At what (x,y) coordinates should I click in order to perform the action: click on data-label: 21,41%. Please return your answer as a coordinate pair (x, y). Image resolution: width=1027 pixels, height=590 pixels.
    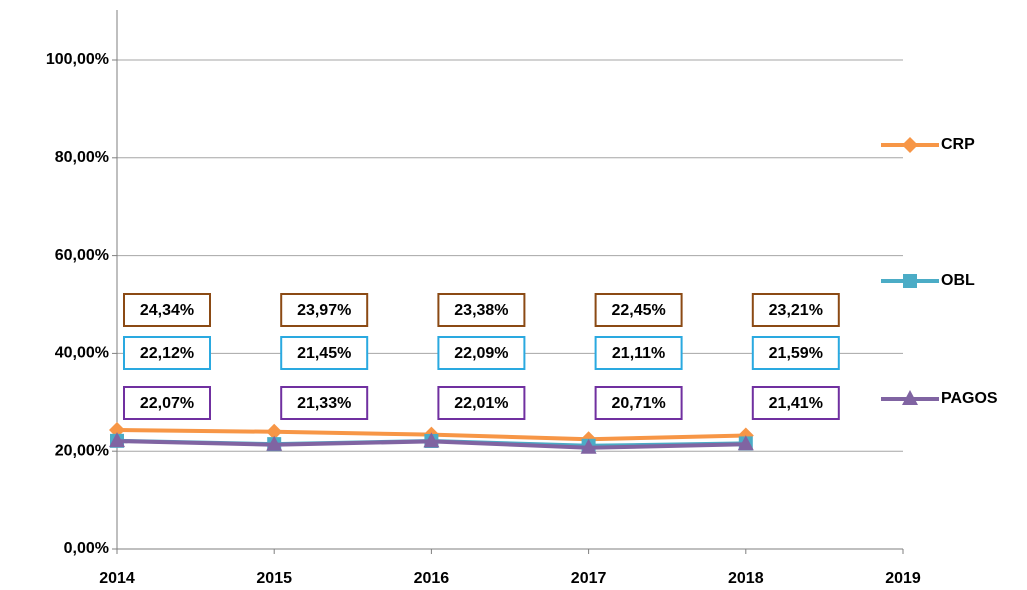
    Looking at the image, I should click on (796, 403).